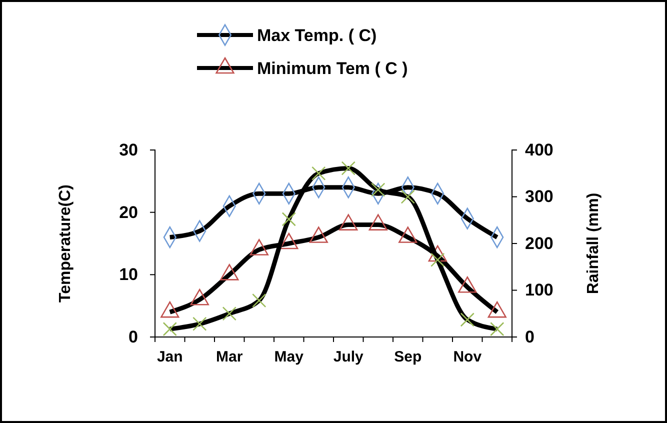 The image size is (667, 423). Describe the element at coordinates (408, 357) in the screenshot. I see `x-tick-label: Sep` at that location.